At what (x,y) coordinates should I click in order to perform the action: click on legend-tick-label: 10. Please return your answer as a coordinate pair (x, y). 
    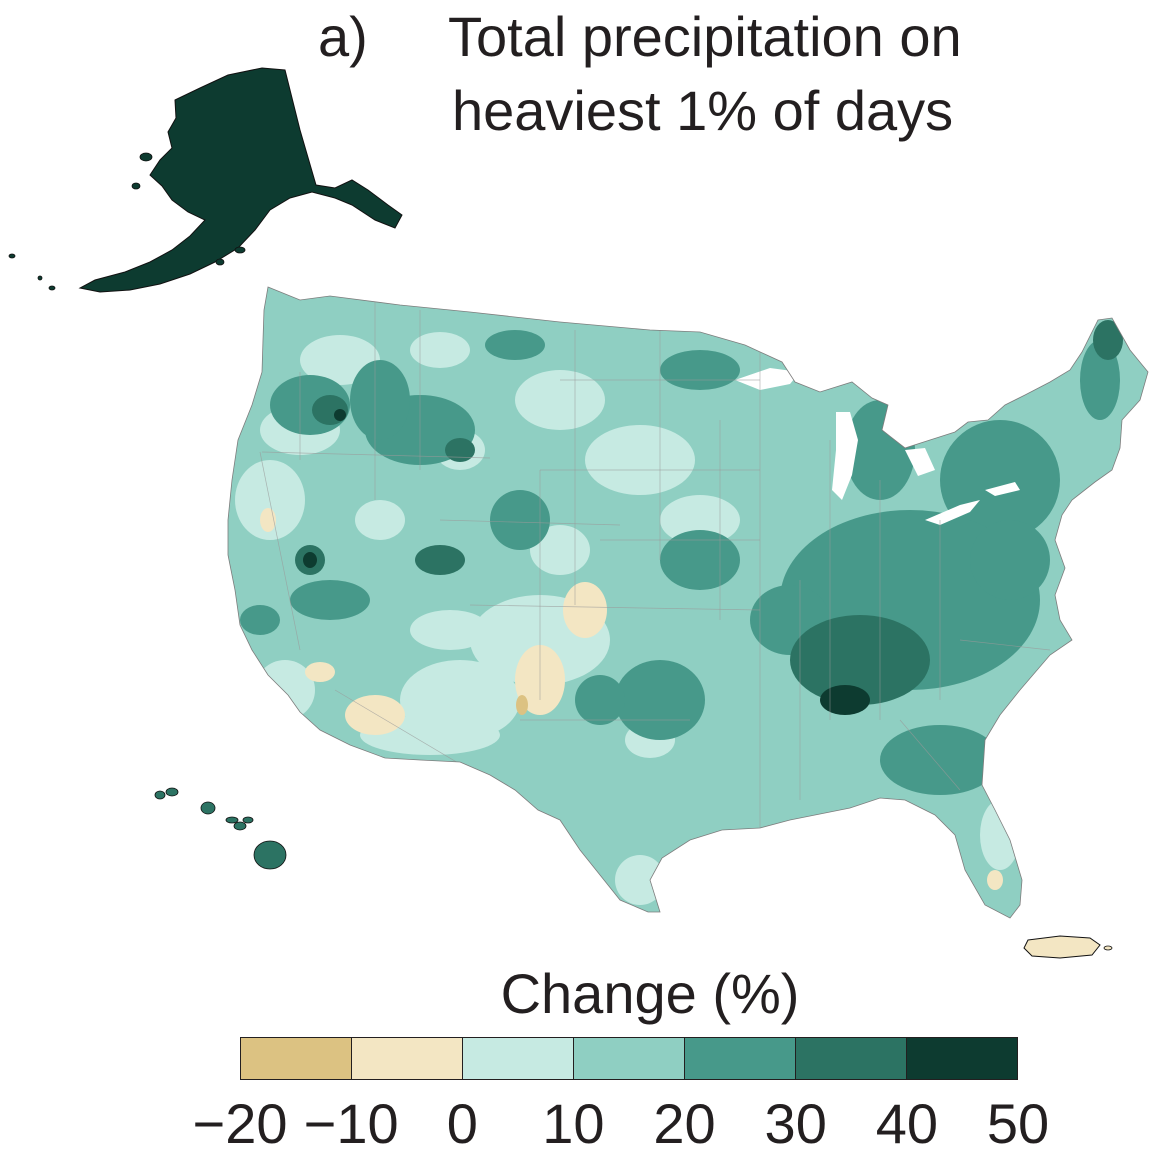
    Looking at the image, I should click on (573, 1123).